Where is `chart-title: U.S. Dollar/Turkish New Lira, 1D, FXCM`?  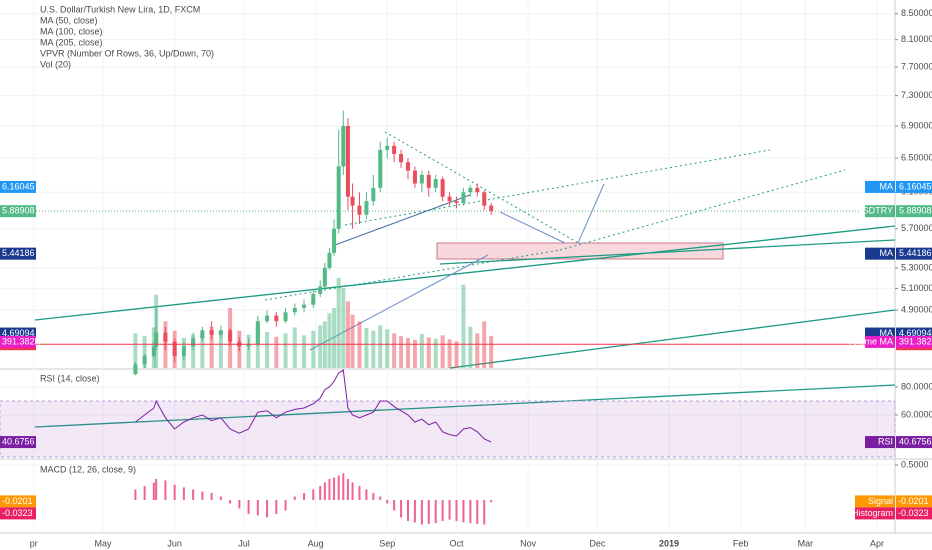
chart-title: U.S. Dollar/Turkish New Lira, 1D, FXCM is located at coordinates (120, 9).